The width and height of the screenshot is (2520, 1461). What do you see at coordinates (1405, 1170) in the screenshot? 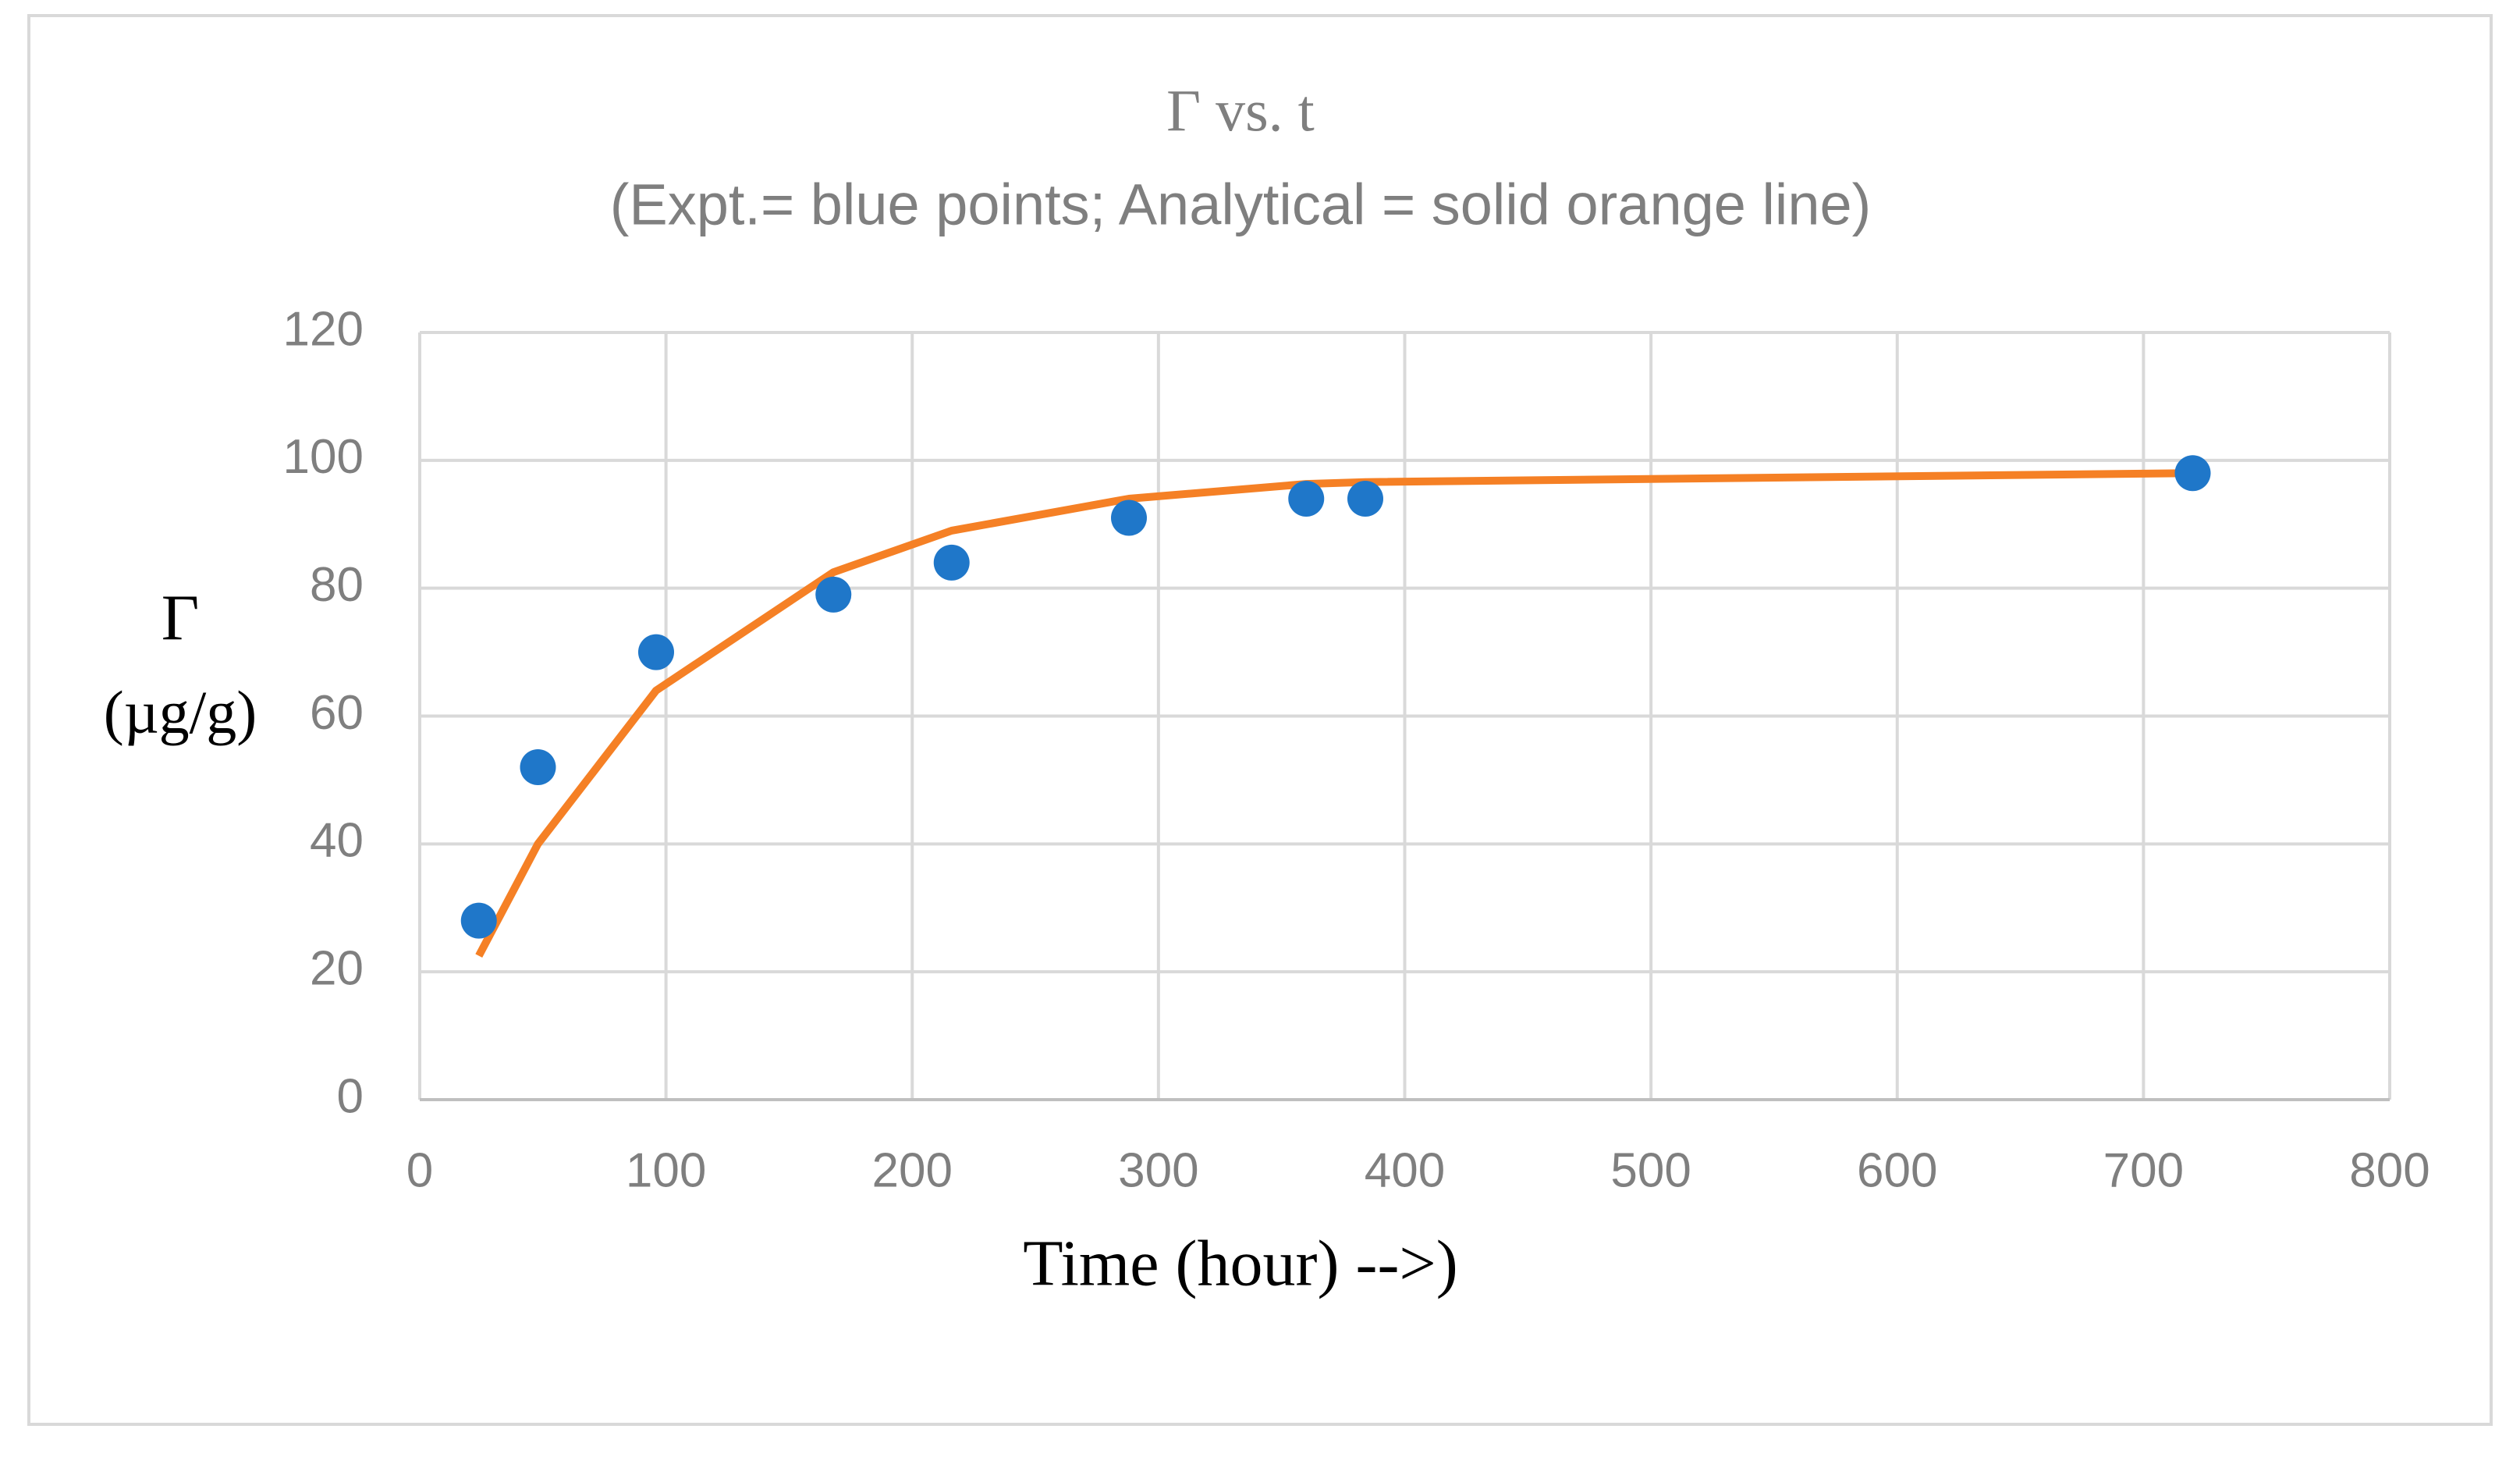
I see `x-tick-label: 400` at bounding box center [1405, 1170].